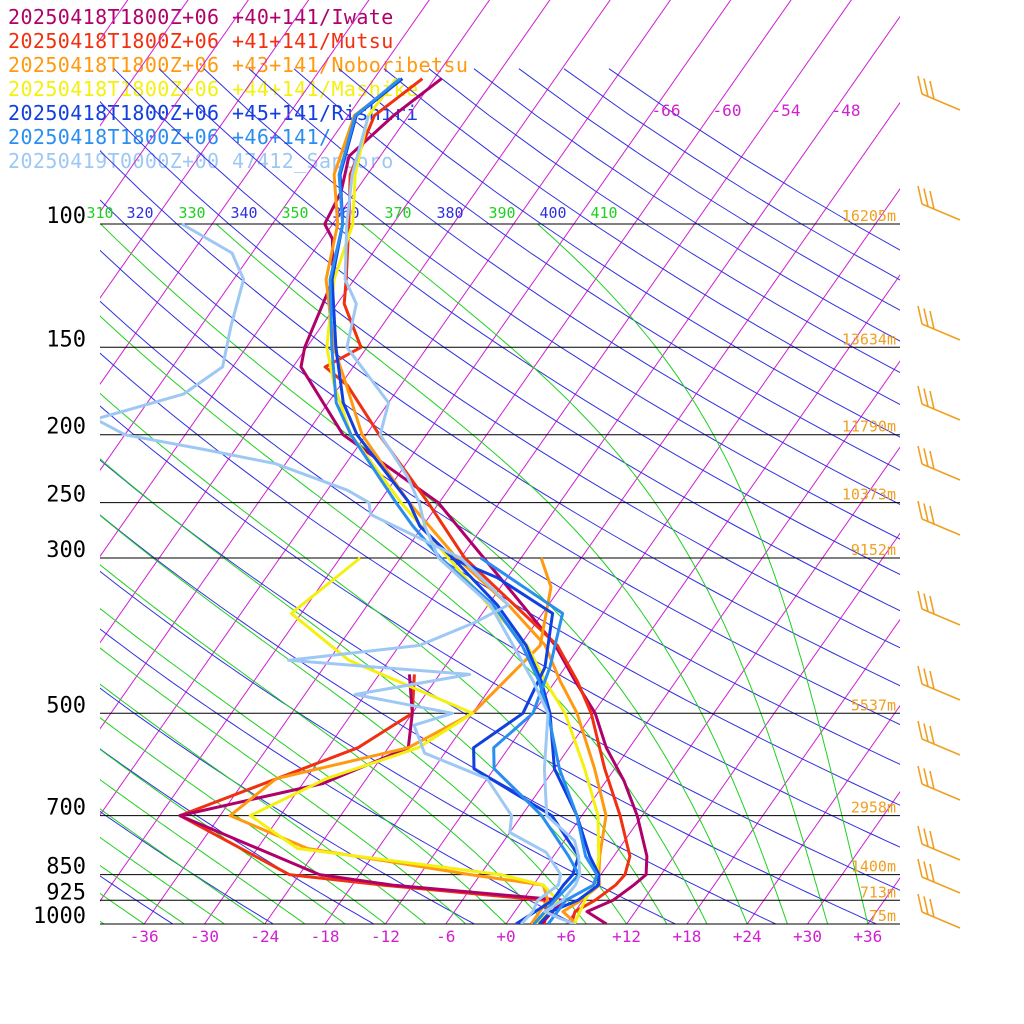 Image resolution: width=1024 pixels, height=1024 pixels. What do you see at coordinates (201, 161) in the screenshot?
I see `legend-entry-sapporo: 20250419T0000Z+00 47412_Sapporo` at bounding box center [201, 161].